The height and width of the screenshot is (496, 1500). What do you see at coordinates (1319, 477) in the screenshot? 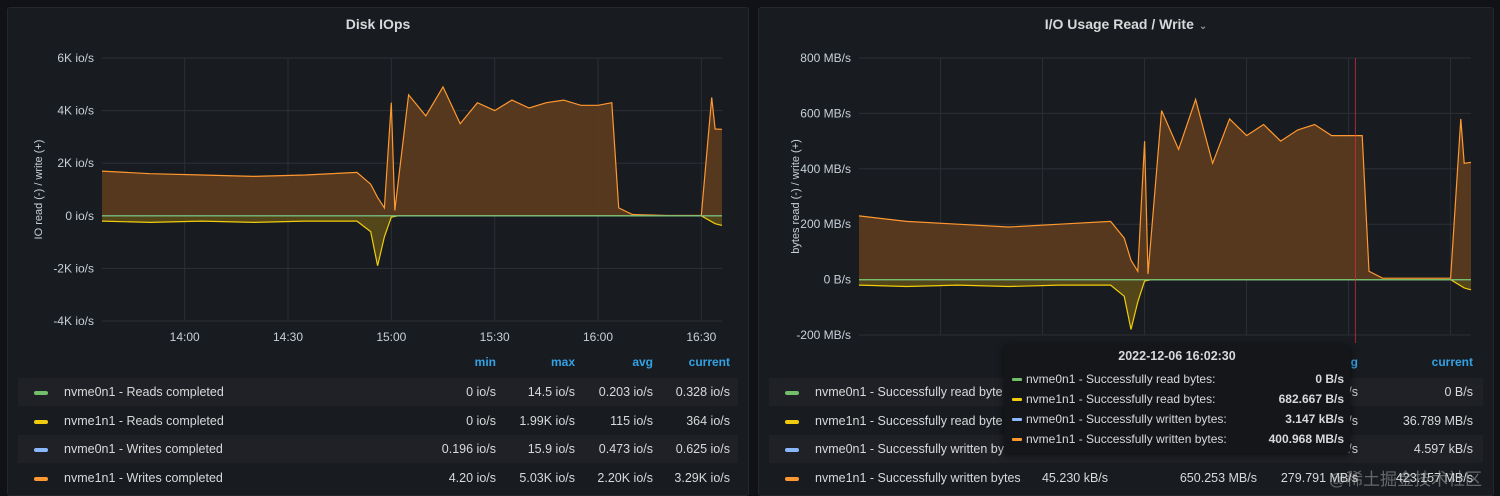
I see `legend-value-avg: 279.791 MB/s` at bounding box center [1319, 477].